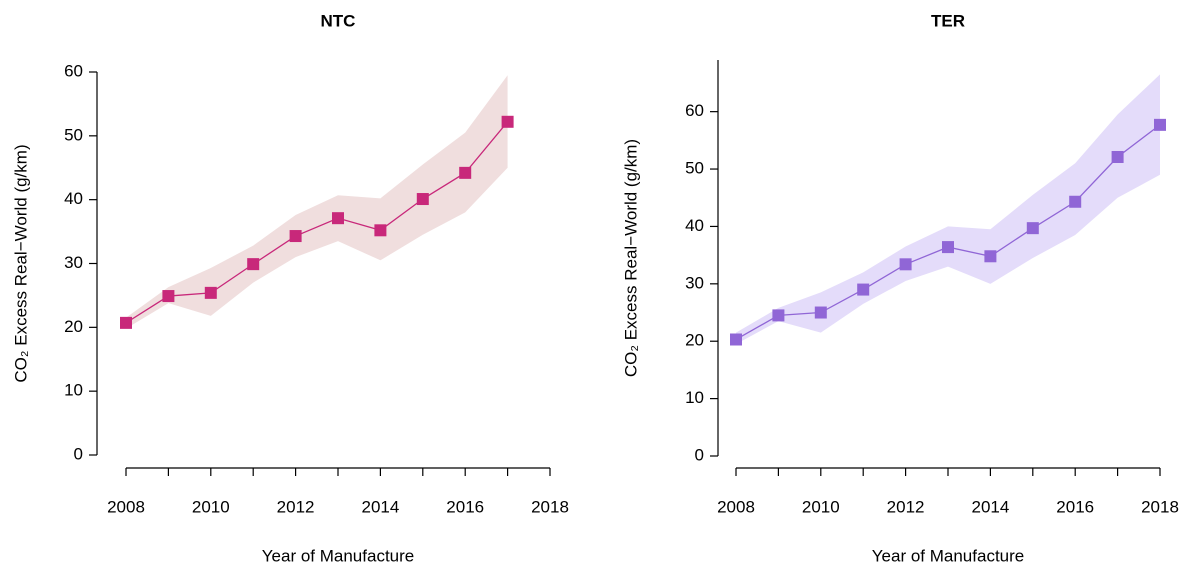 Image resolution: width=1192 pixels, height=569 pixels. I want to click on chart-title: NTC, so click(338, 20).